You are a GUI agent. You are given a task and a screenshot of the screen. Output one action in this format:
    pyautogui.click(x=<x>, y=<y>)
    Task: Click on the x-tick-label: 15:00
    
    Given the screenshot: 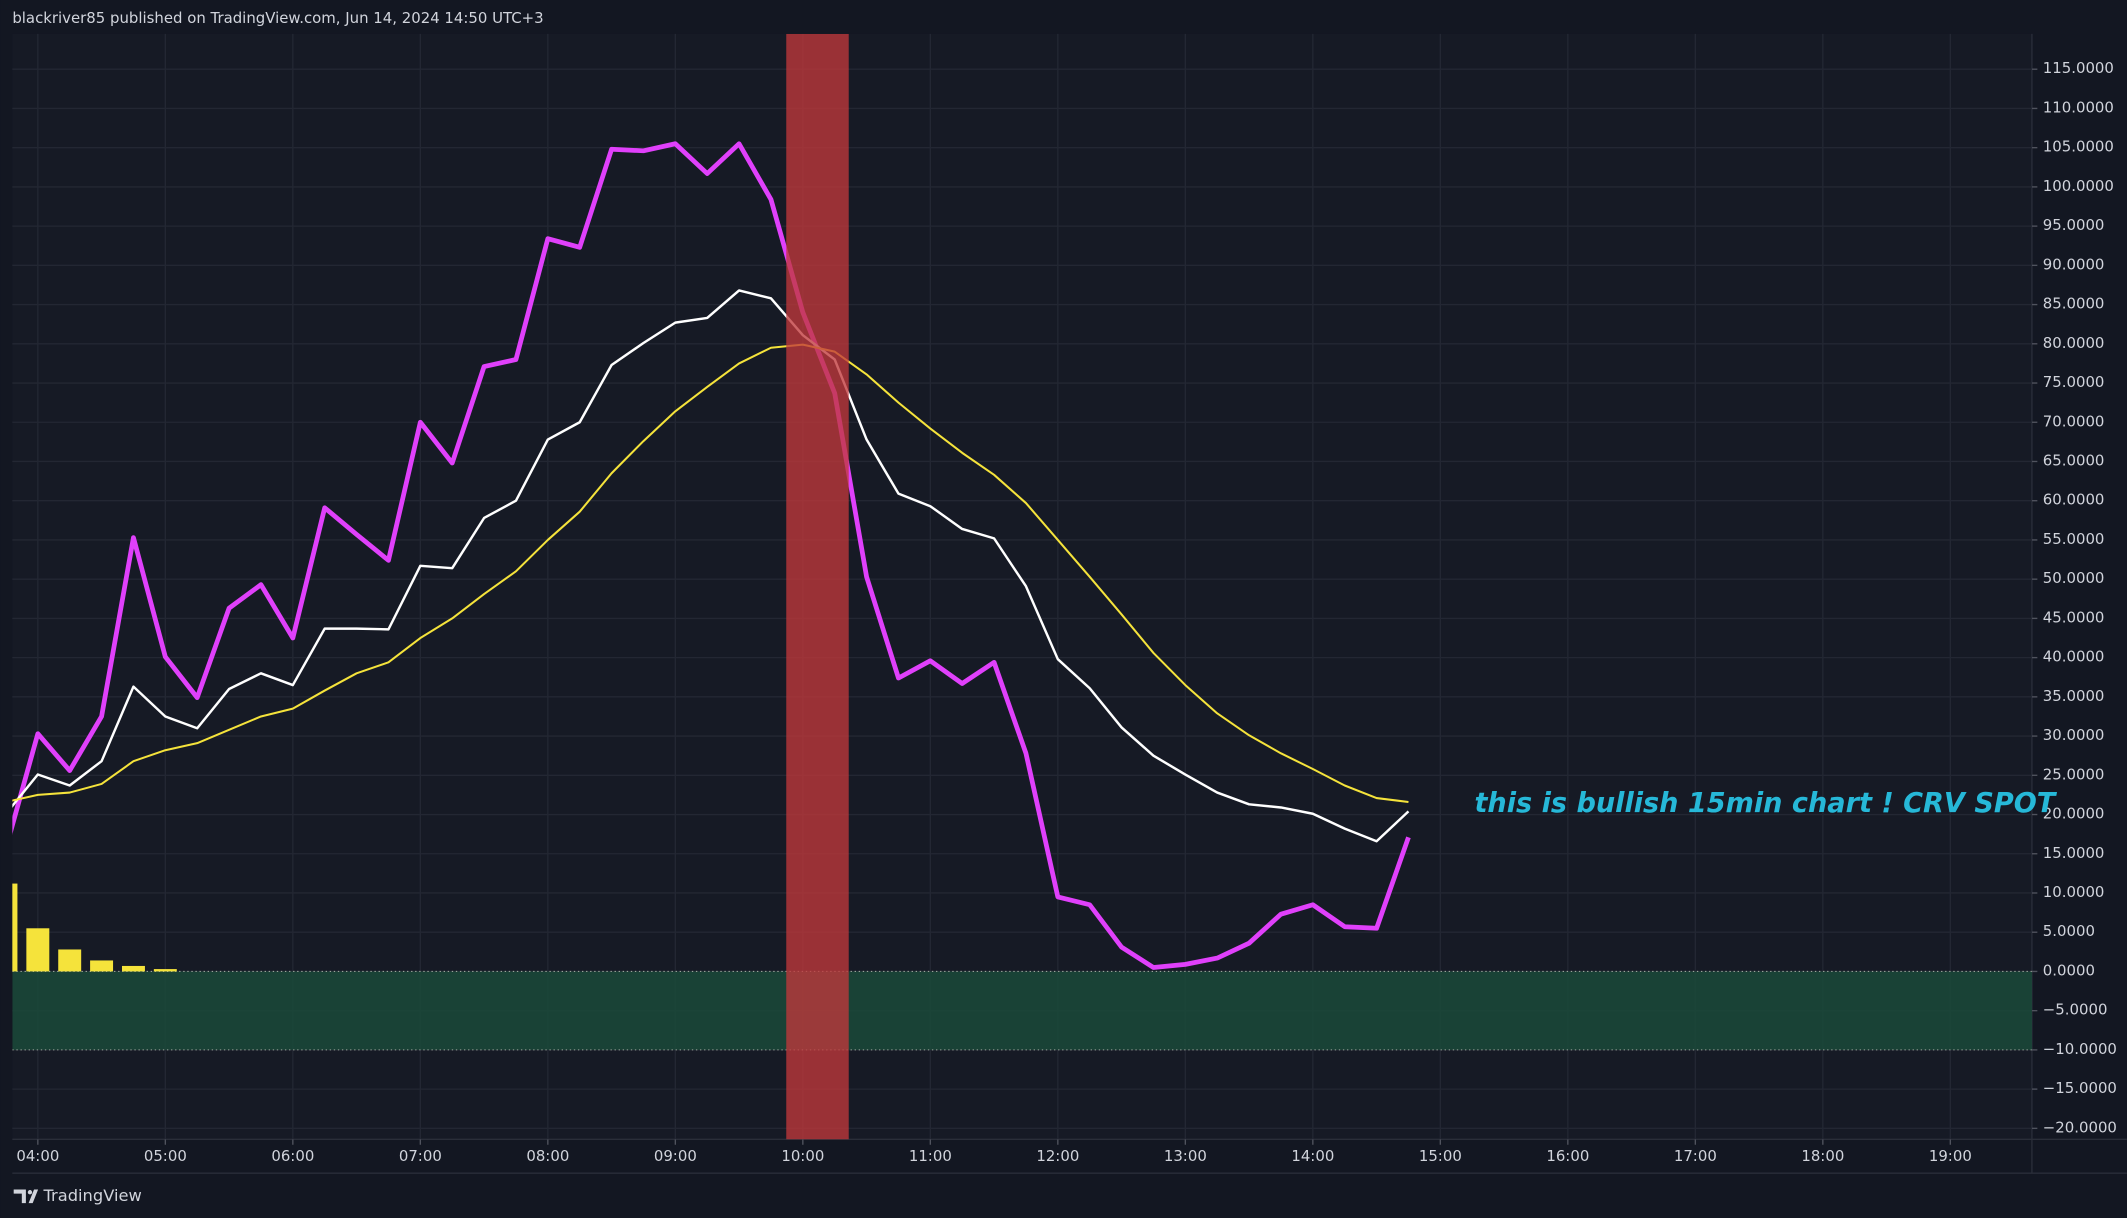 What is the action you would take?
    pyautogui.click(x=1440, y=1156)
    